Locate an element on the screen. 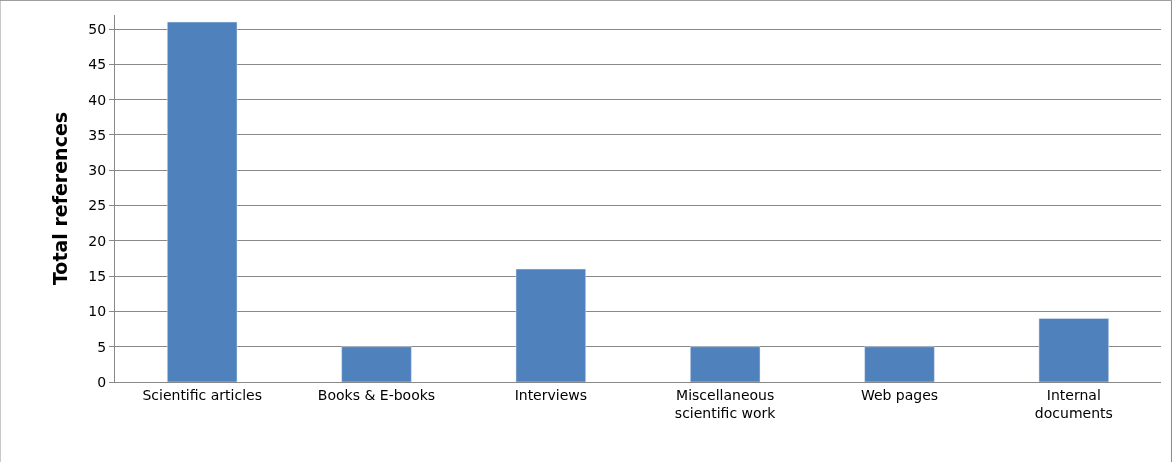 This screenshot has height=462, width=1176. x-tick-label: Miscellaneous scientific work is located at coordinates (725, 403).